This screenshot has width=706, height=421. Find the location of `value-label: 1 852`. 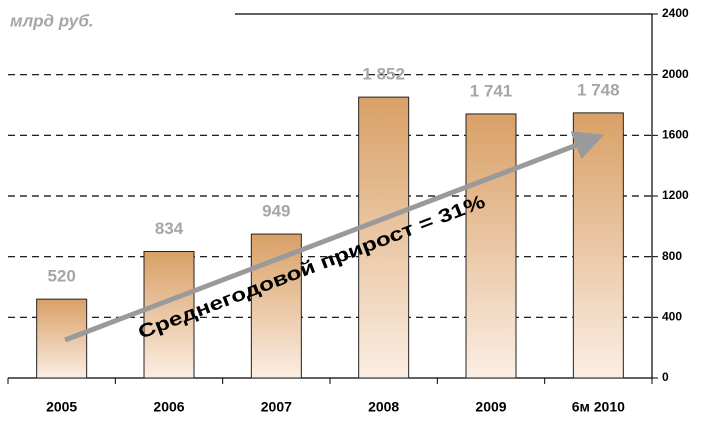

value-label: 1 852 is located at coordinates (383, 74).